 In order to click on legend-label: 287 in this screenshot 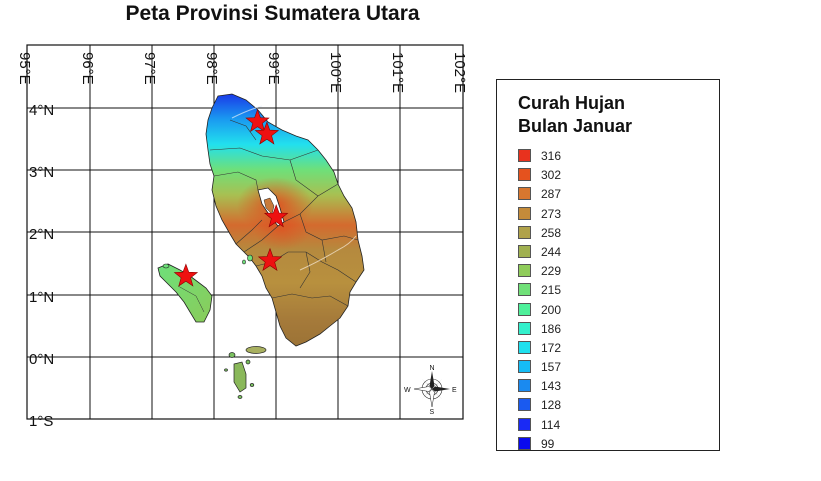, I will do `click(551, 194)`.